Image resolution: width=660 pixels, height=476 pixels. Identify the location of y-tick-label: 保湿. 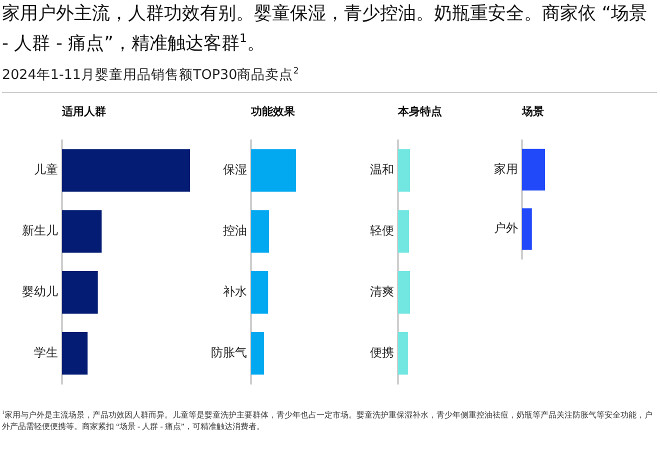
(235, 169).